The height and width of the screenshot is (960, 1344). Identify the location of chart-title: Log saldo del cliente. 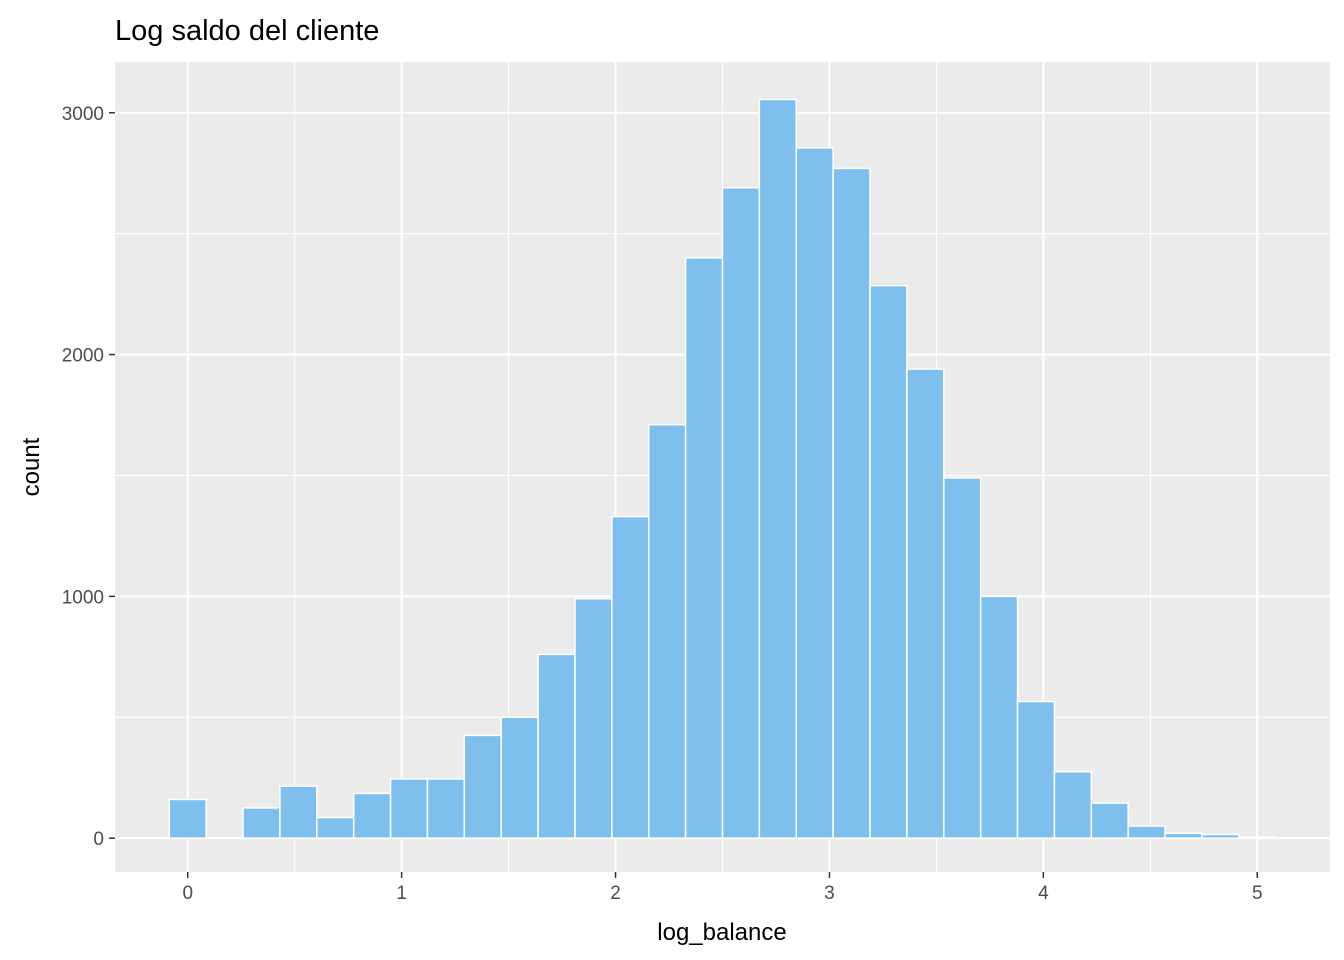
(247, 31).